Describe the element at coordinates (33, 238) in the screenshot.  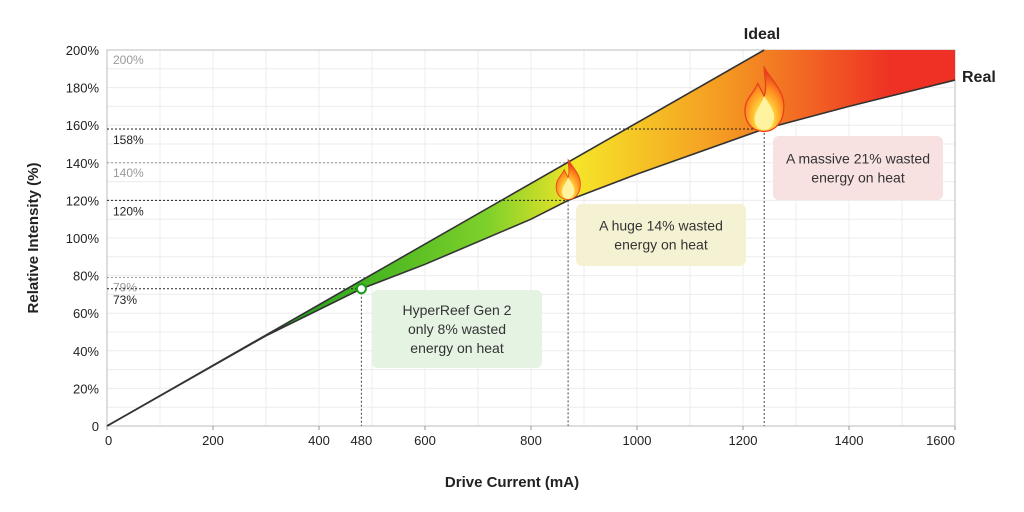
I see `y-axis-title: Relative Intensity (%)` at that location.